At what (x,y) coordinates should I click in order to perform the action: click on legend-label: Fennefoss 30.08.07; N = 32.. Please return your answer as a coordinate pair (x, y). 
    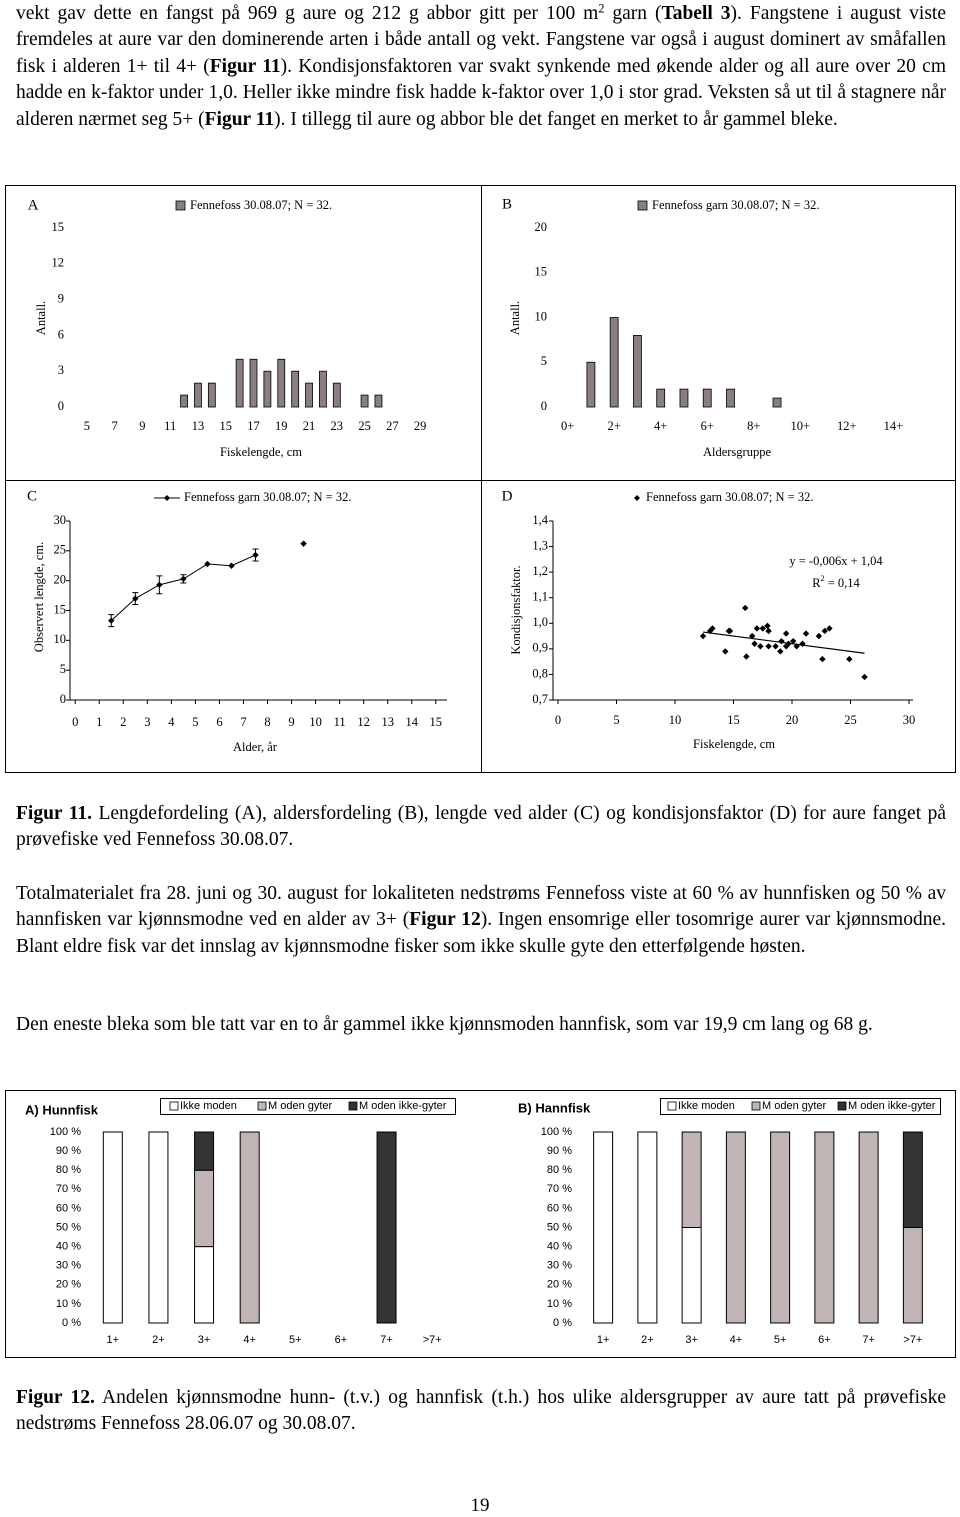
    Looking at the image, I should click on (261, 205).